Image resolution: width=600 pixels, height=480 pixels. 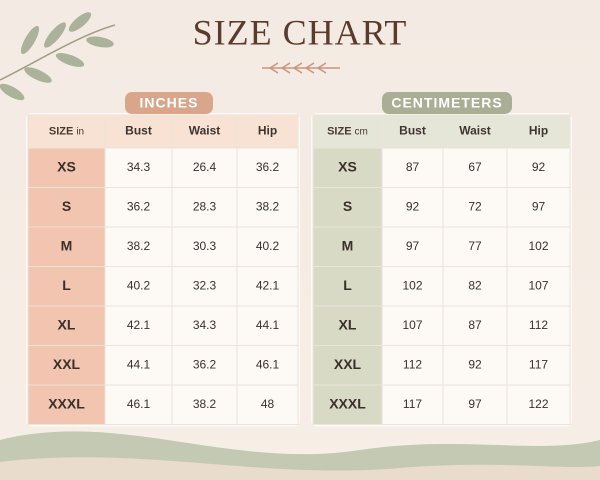 I want to click on leaves, so click(x=58, y=56).